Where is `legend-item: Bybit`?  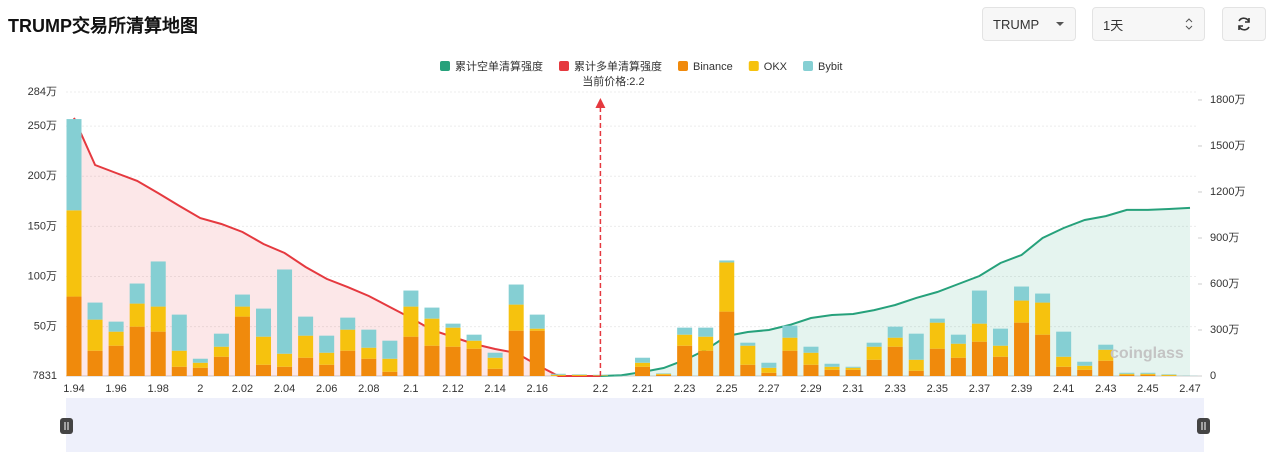
legend-item: Bybit is located at coordinates (822, 67).